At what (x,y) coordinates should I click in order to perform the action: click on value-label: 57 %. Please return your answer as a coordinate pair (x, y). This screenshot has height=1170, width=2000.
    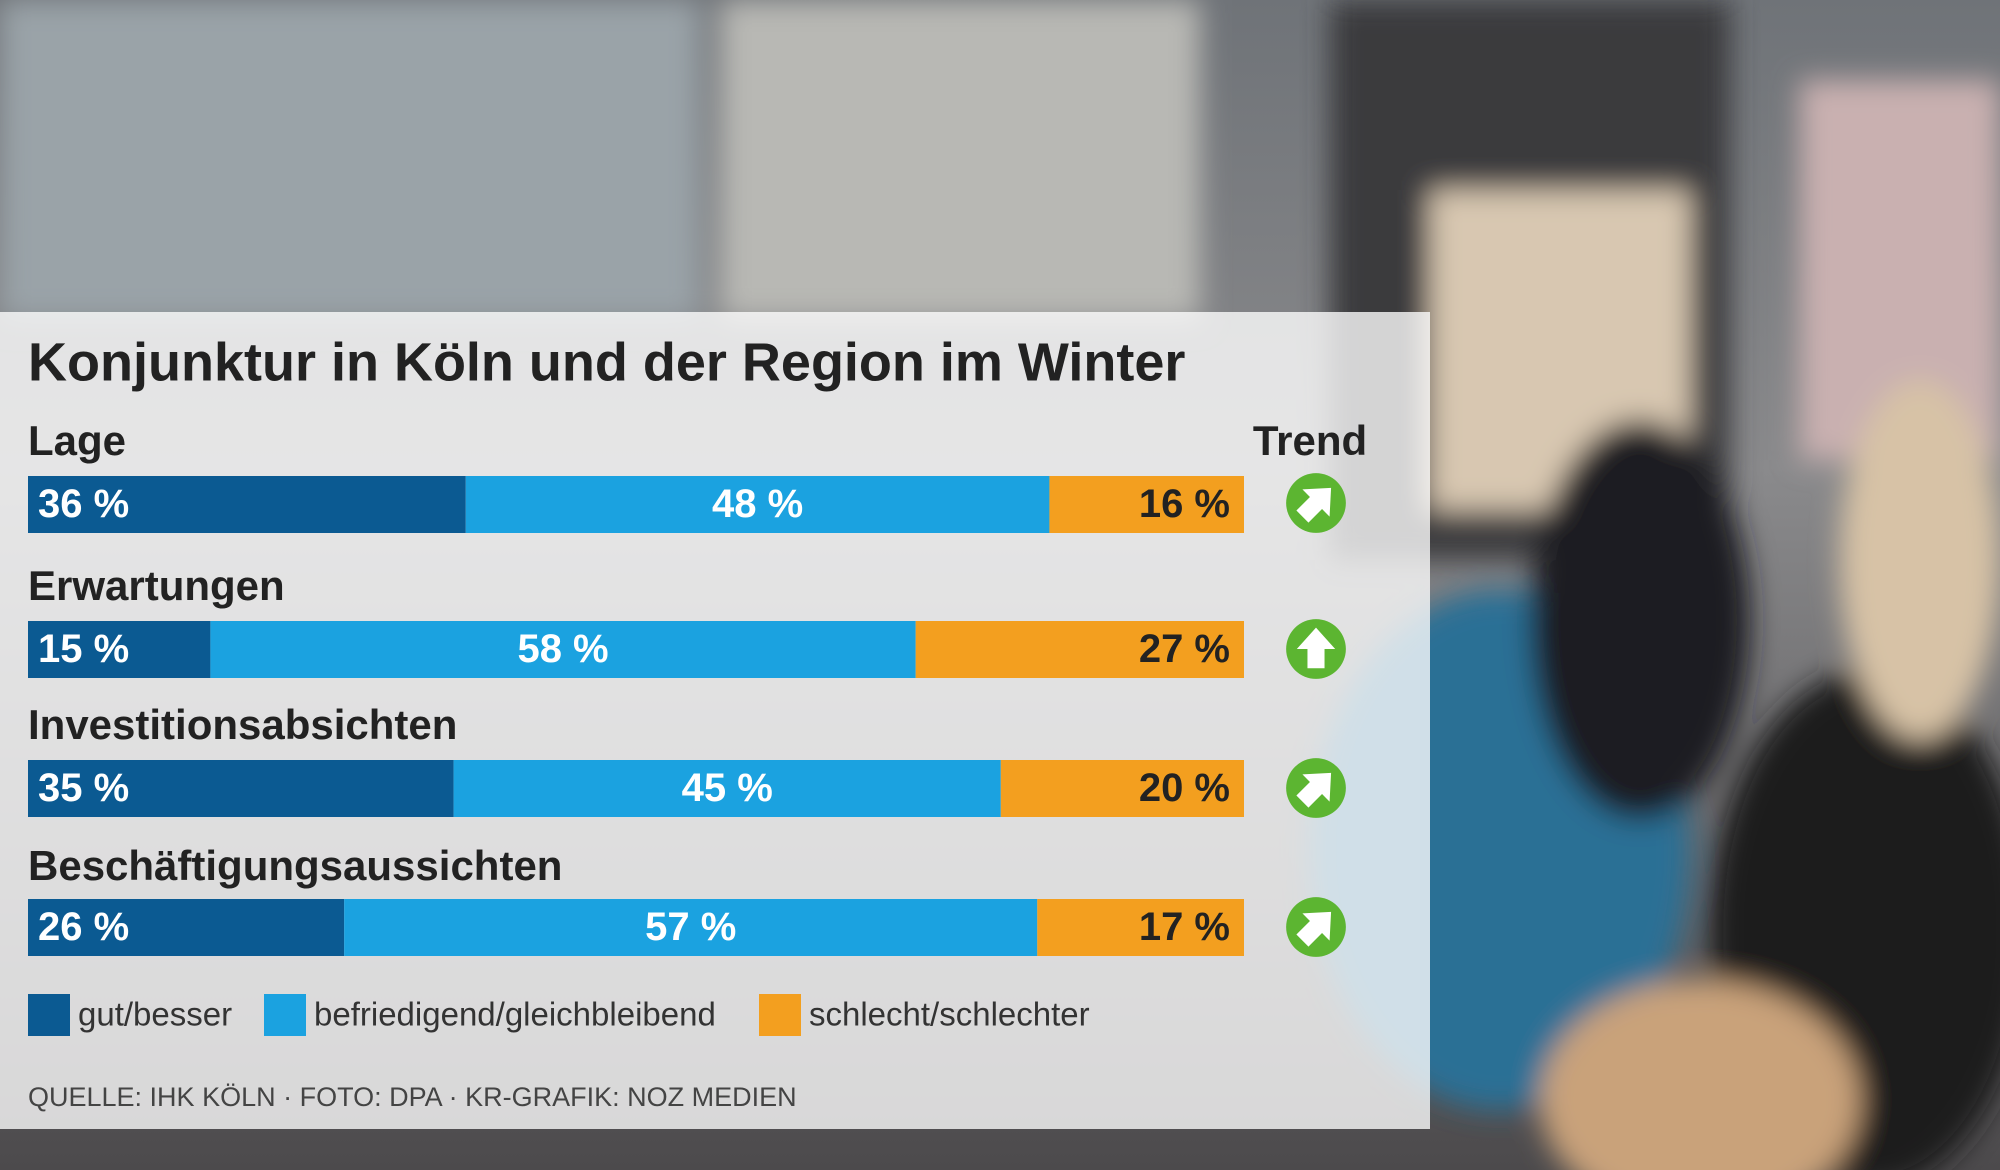
    Looking at the image, I should click on (690, 927).